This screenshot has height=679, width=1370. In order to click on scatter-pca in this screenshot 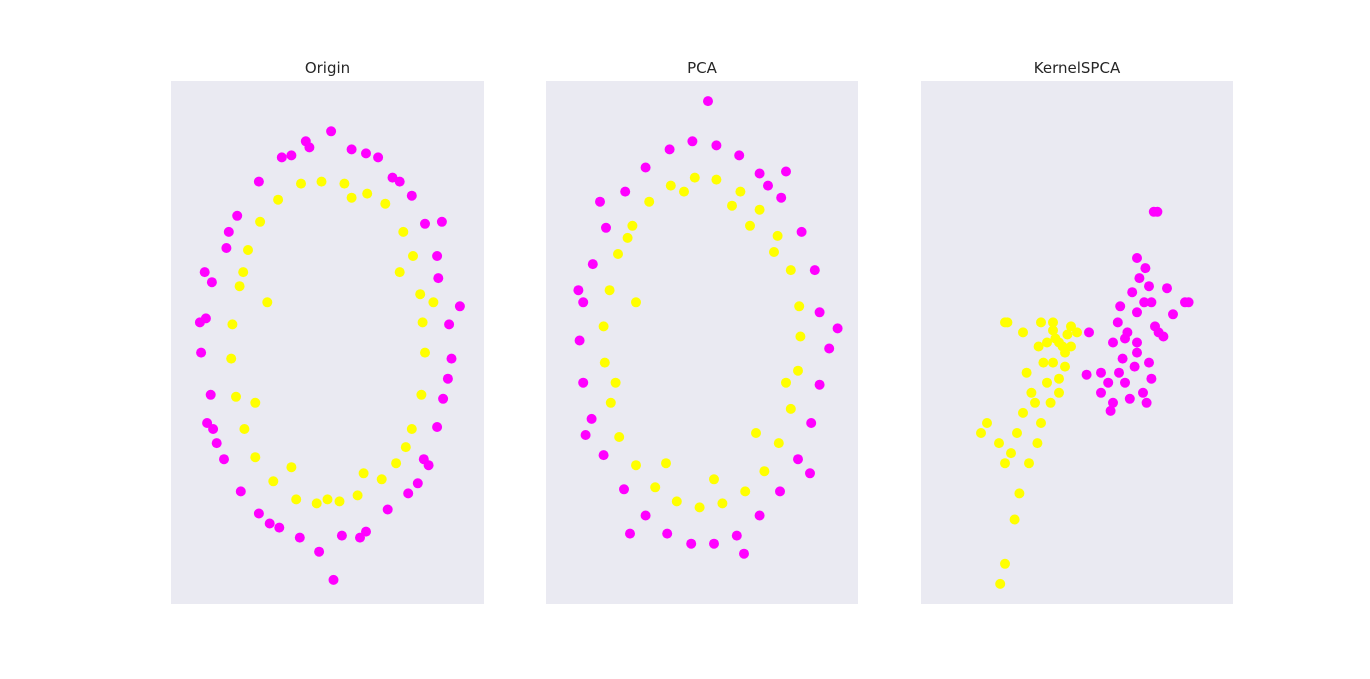, I will do `click(708, 327)`.